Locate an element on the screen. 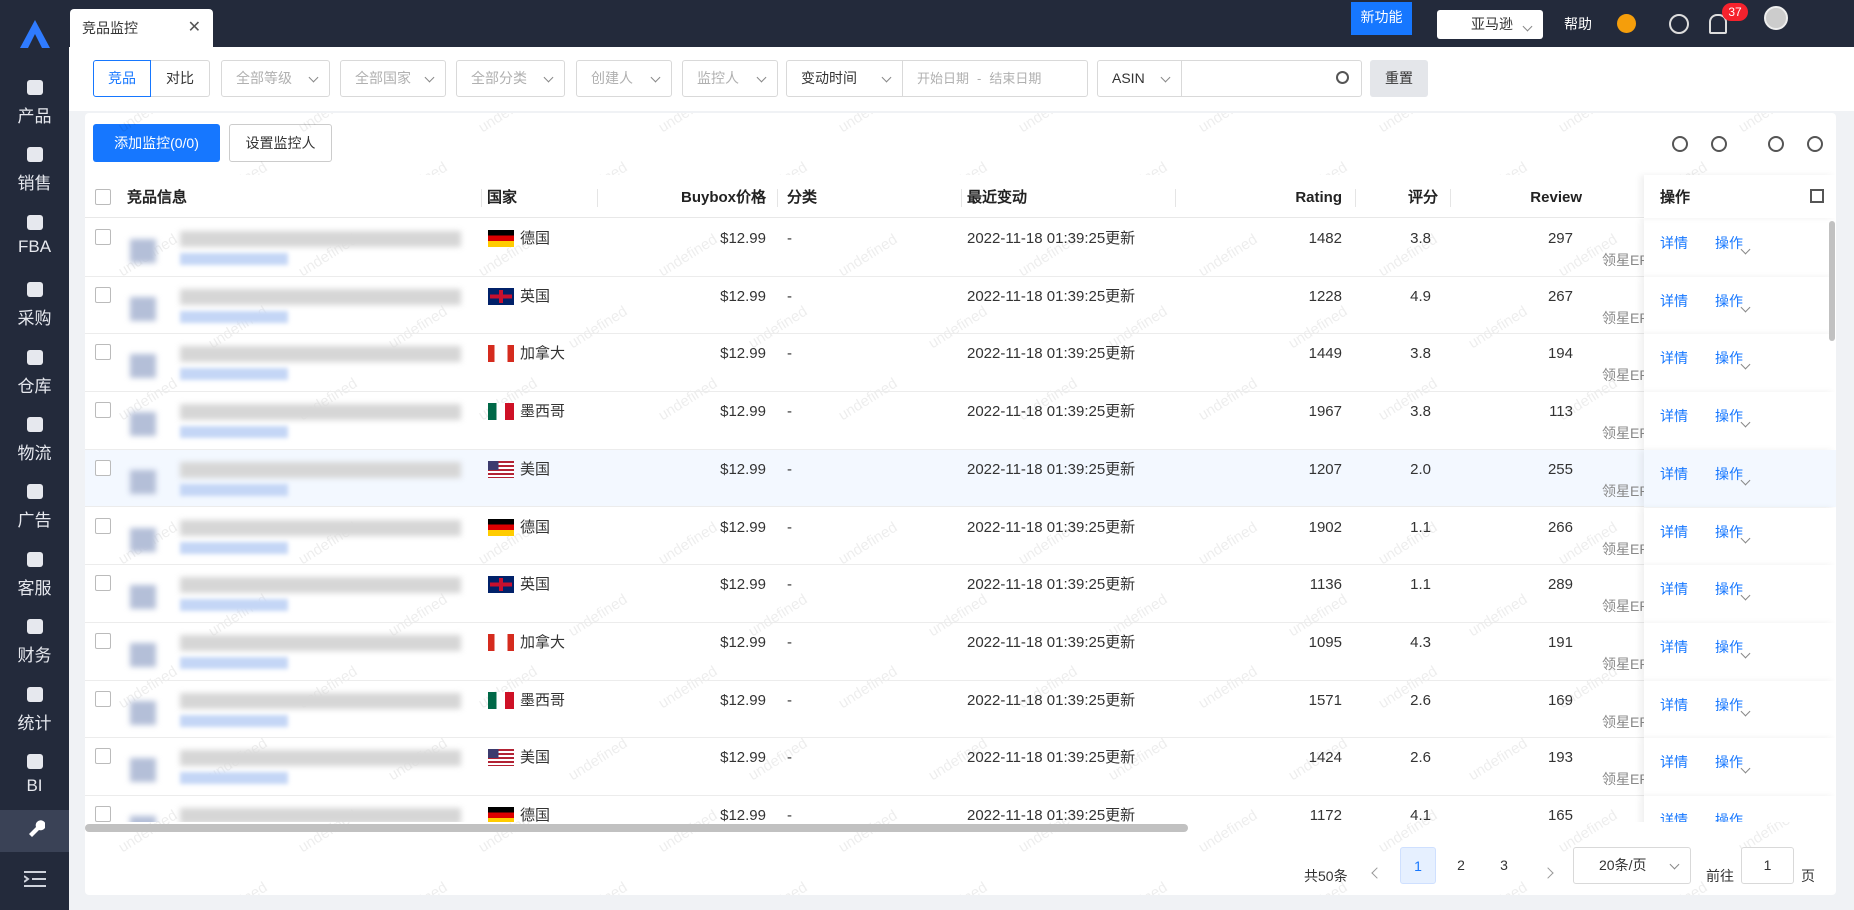 The width and height of the screenshot is (1854, 910). page-button: 1 is located at coordinates (1418, 865).